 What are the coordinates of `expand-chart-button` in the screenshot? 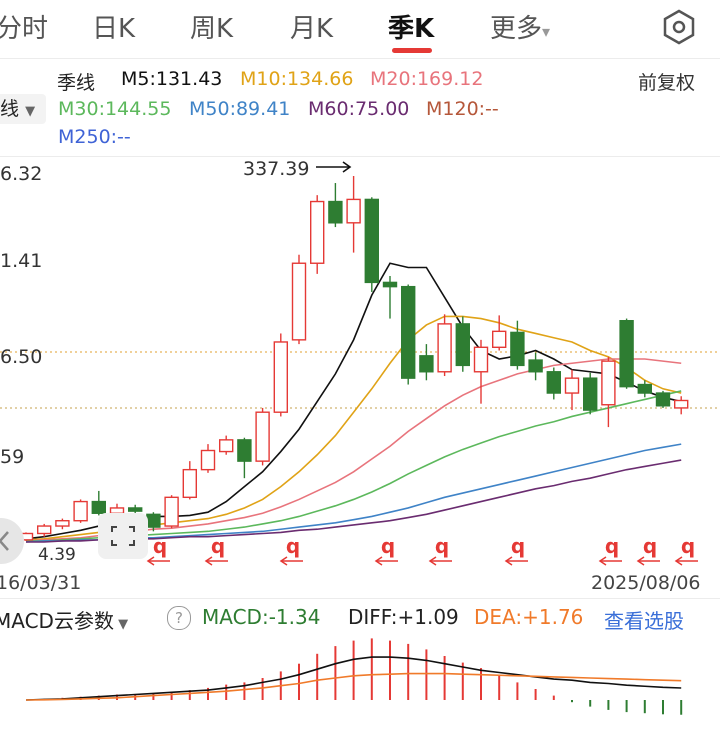 It's located at (123, 536).